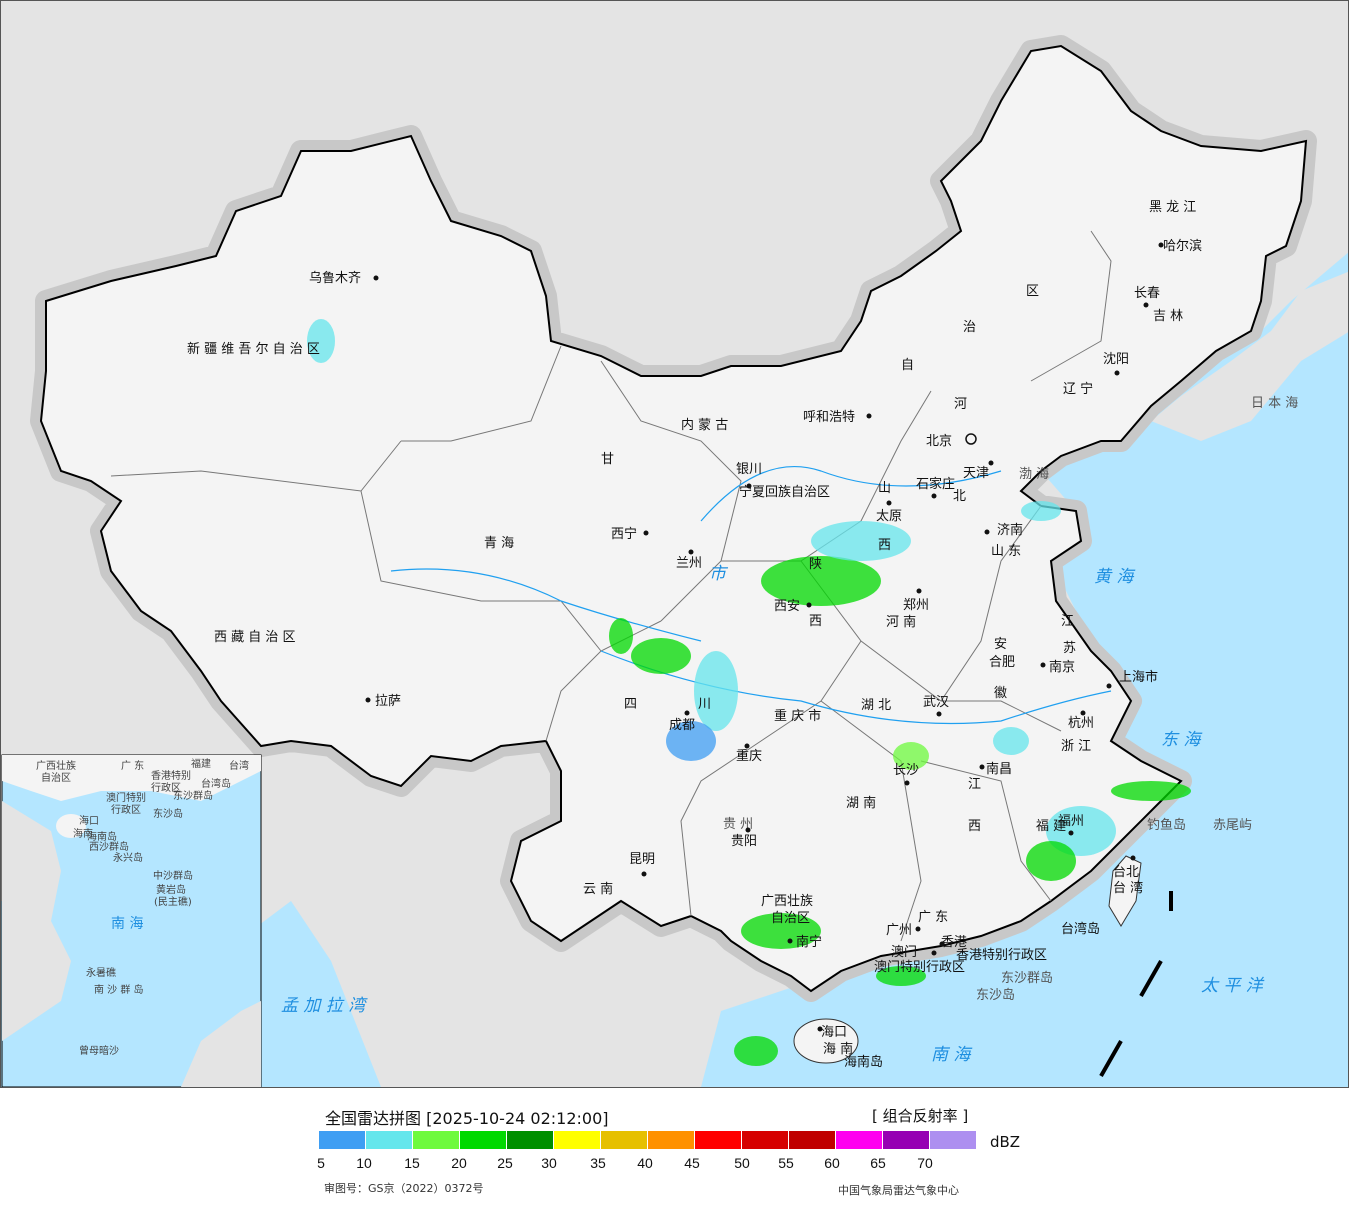 The image size is (1349, 1208). I want to click on inset-label: 东沙群岛, so click(193, 795).